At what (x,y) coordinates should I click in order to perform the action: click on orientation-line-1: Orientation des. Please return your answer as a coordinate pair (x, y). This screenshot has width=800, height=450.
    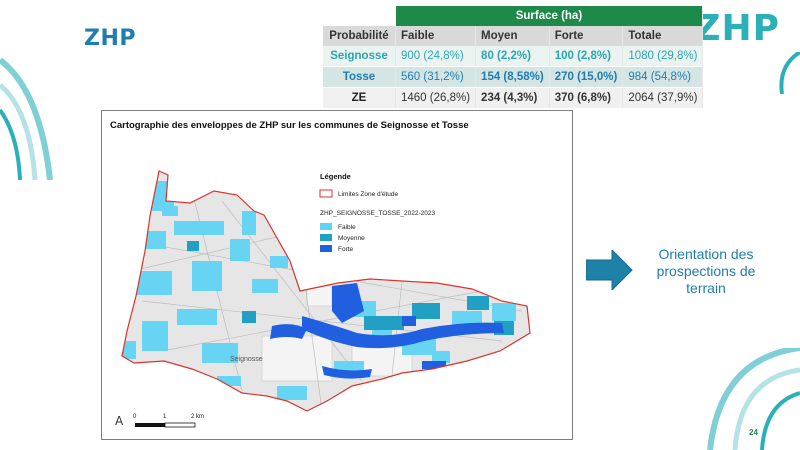
    Looking at the image, I should click on (706, 254).